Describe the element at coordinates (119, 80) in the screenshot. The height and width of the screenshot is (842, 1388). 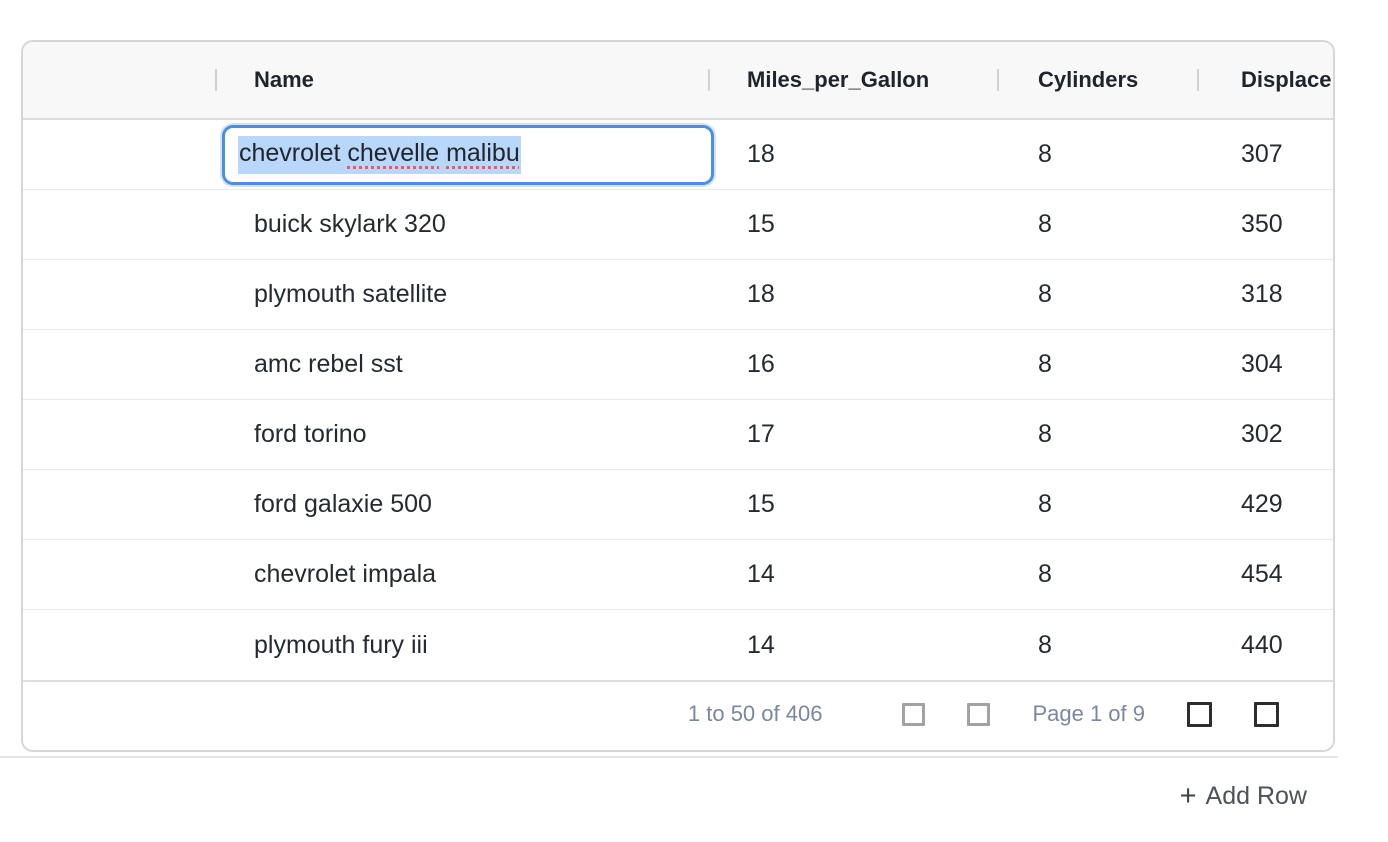
I see `column-header-blank` at that location.